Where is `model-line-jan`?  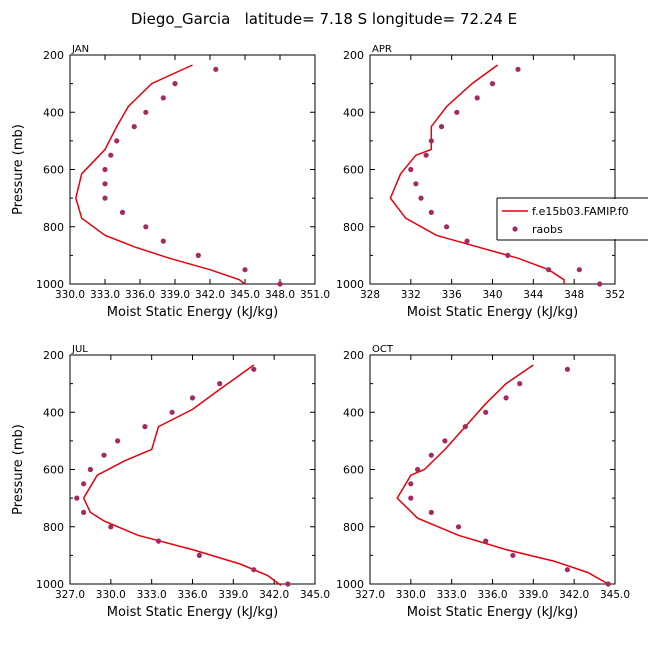 model-line-jan is located at coordinates (160, 174).